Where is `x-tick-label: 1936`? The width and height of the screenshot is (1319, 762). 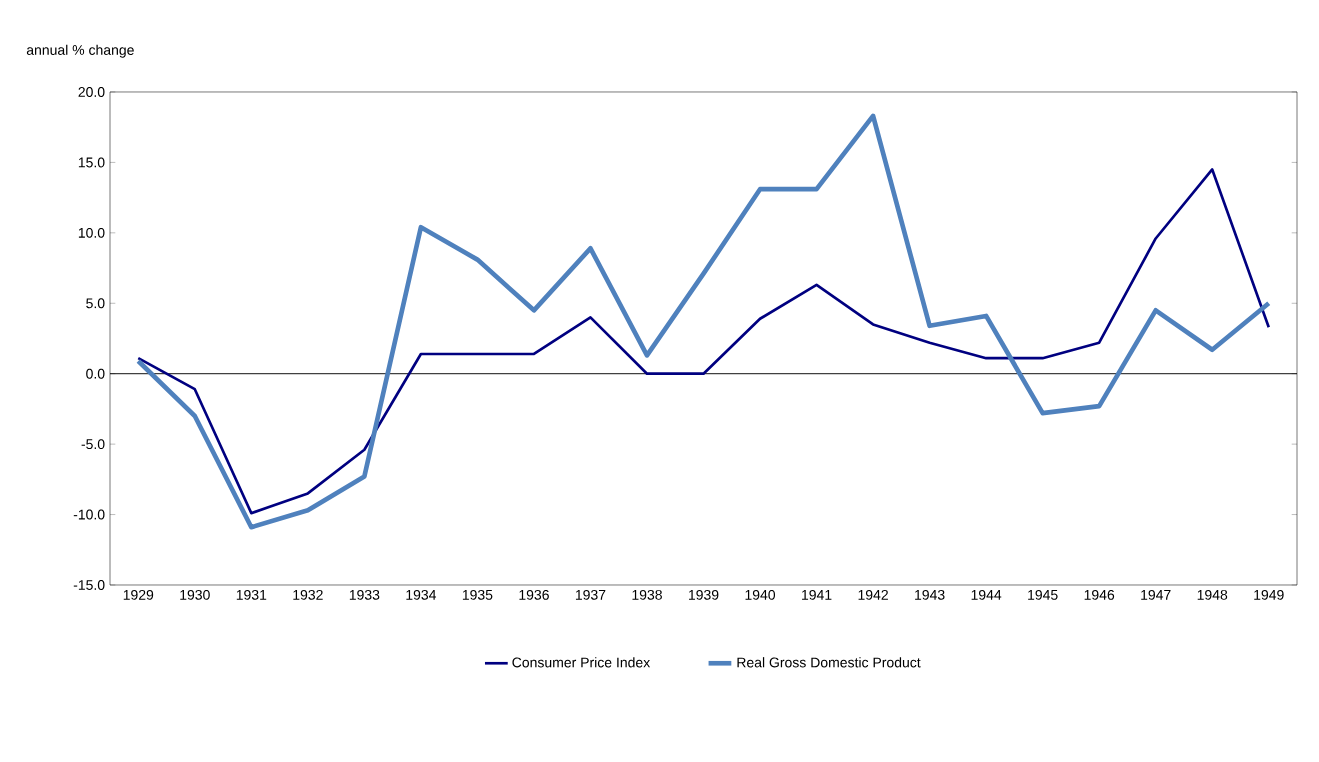
x-tick-label: 1936 is located at coordinates (534, 594).